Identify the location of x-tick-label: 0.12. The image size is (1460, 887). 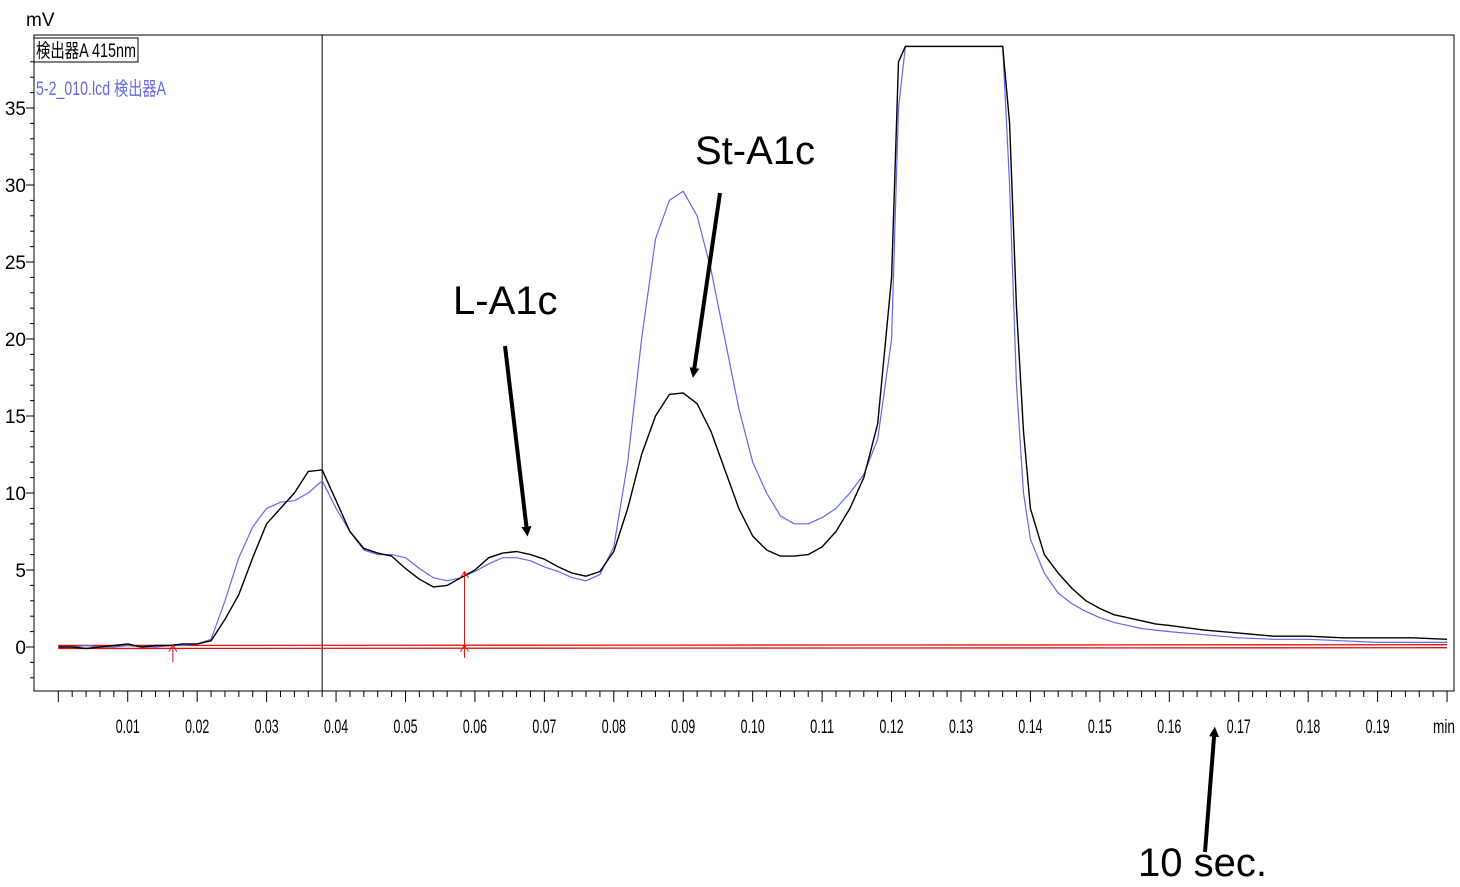
(892, 727).